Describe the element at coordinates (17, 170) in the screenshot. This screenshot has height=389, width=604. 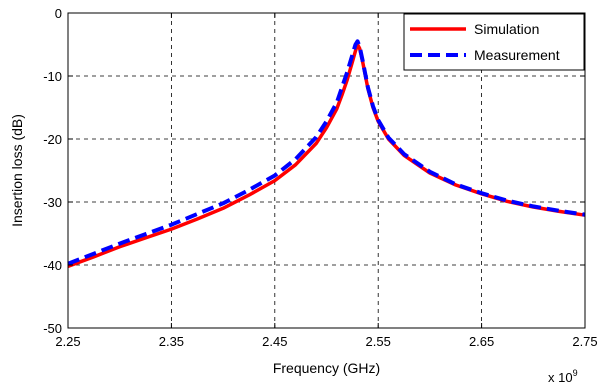
I see `y-axis-label: Insertion loss (dB)` at that location.